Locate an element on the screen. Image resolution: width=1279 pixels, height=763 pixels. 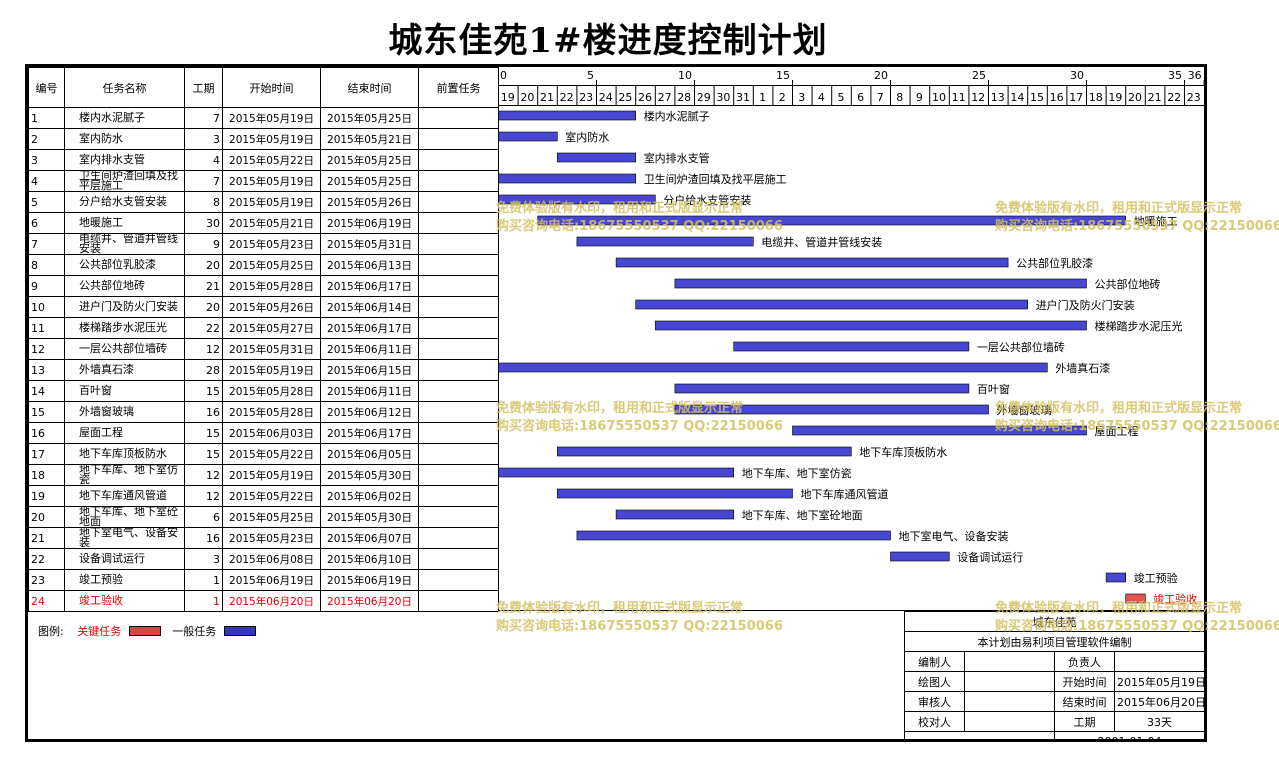
task-start: 2015年05月23日 is located at coordinates (271, 538).